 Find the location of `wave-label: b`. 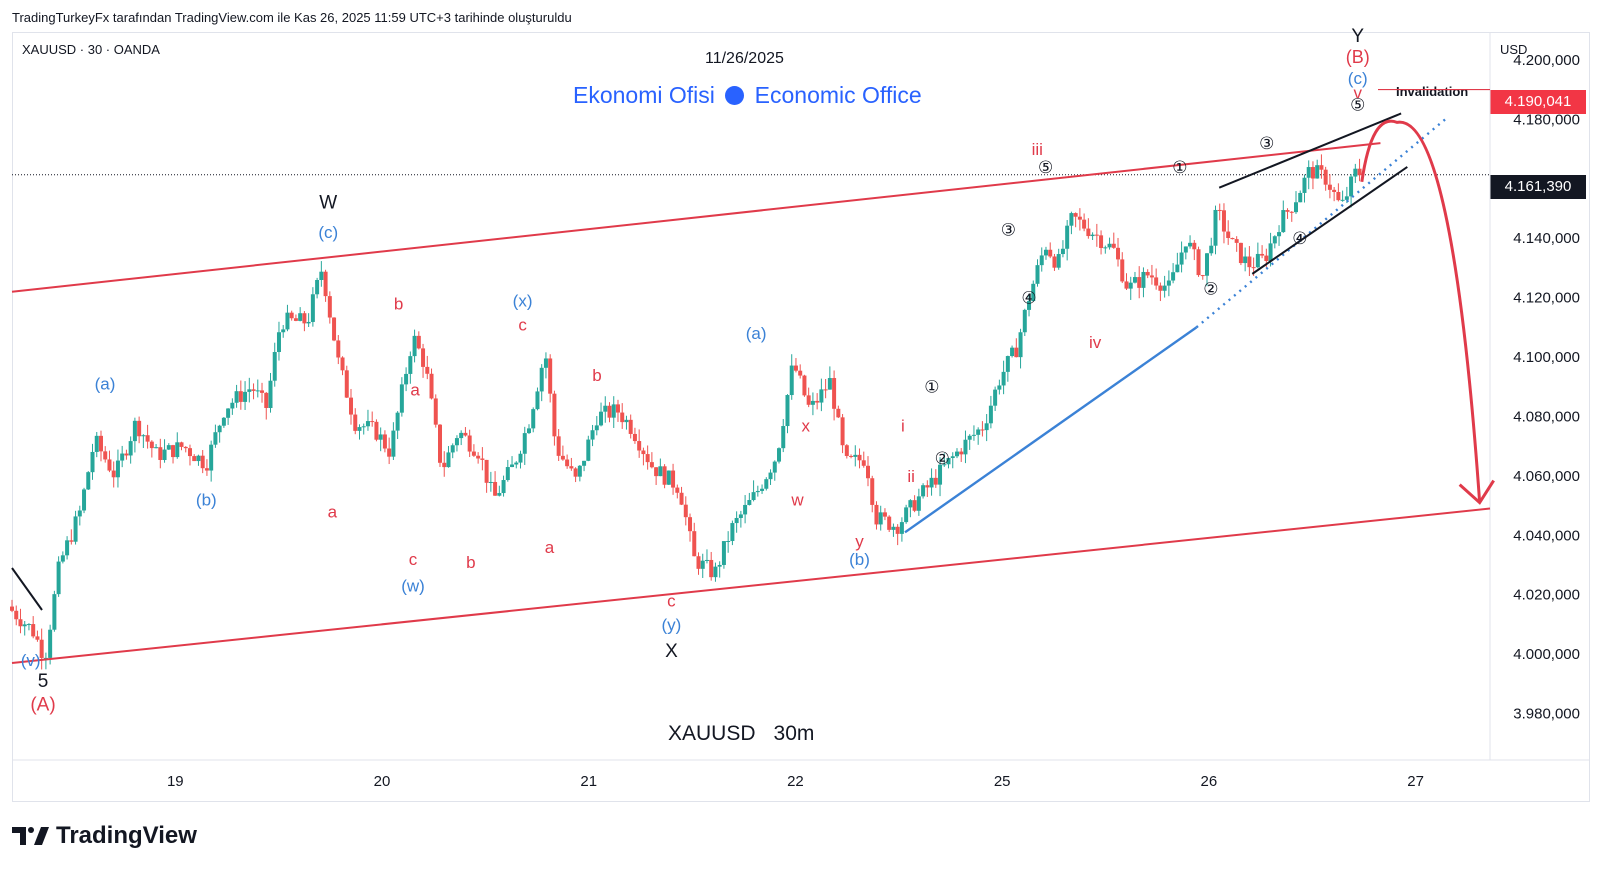

wave-label: b is located at coordinates (470, 562).